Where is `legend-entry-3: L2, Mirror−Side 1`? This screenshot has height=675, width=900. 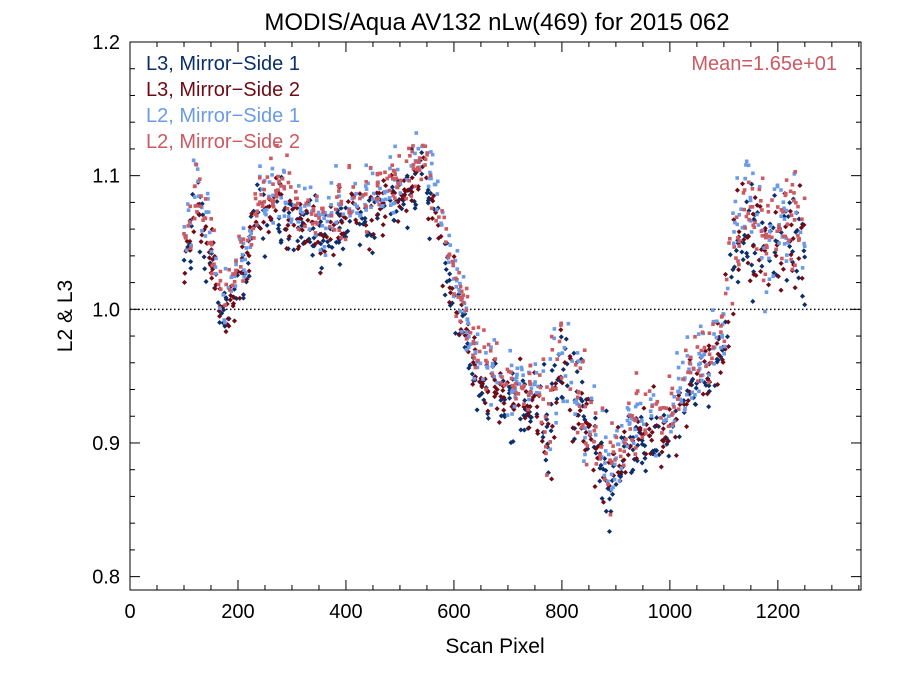 legend-entry-3: L2, Mirror−Side 1 is located at coordinates (223, 116).